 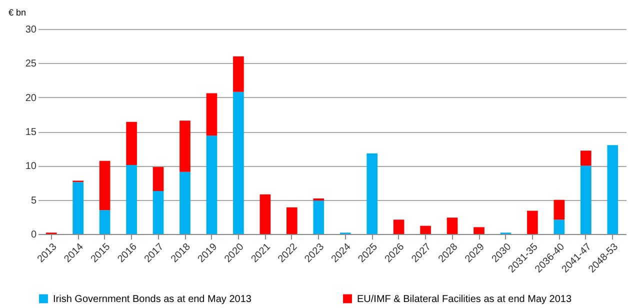 I want to click on y-axis-title: € bn, so click(x=17, y=13).